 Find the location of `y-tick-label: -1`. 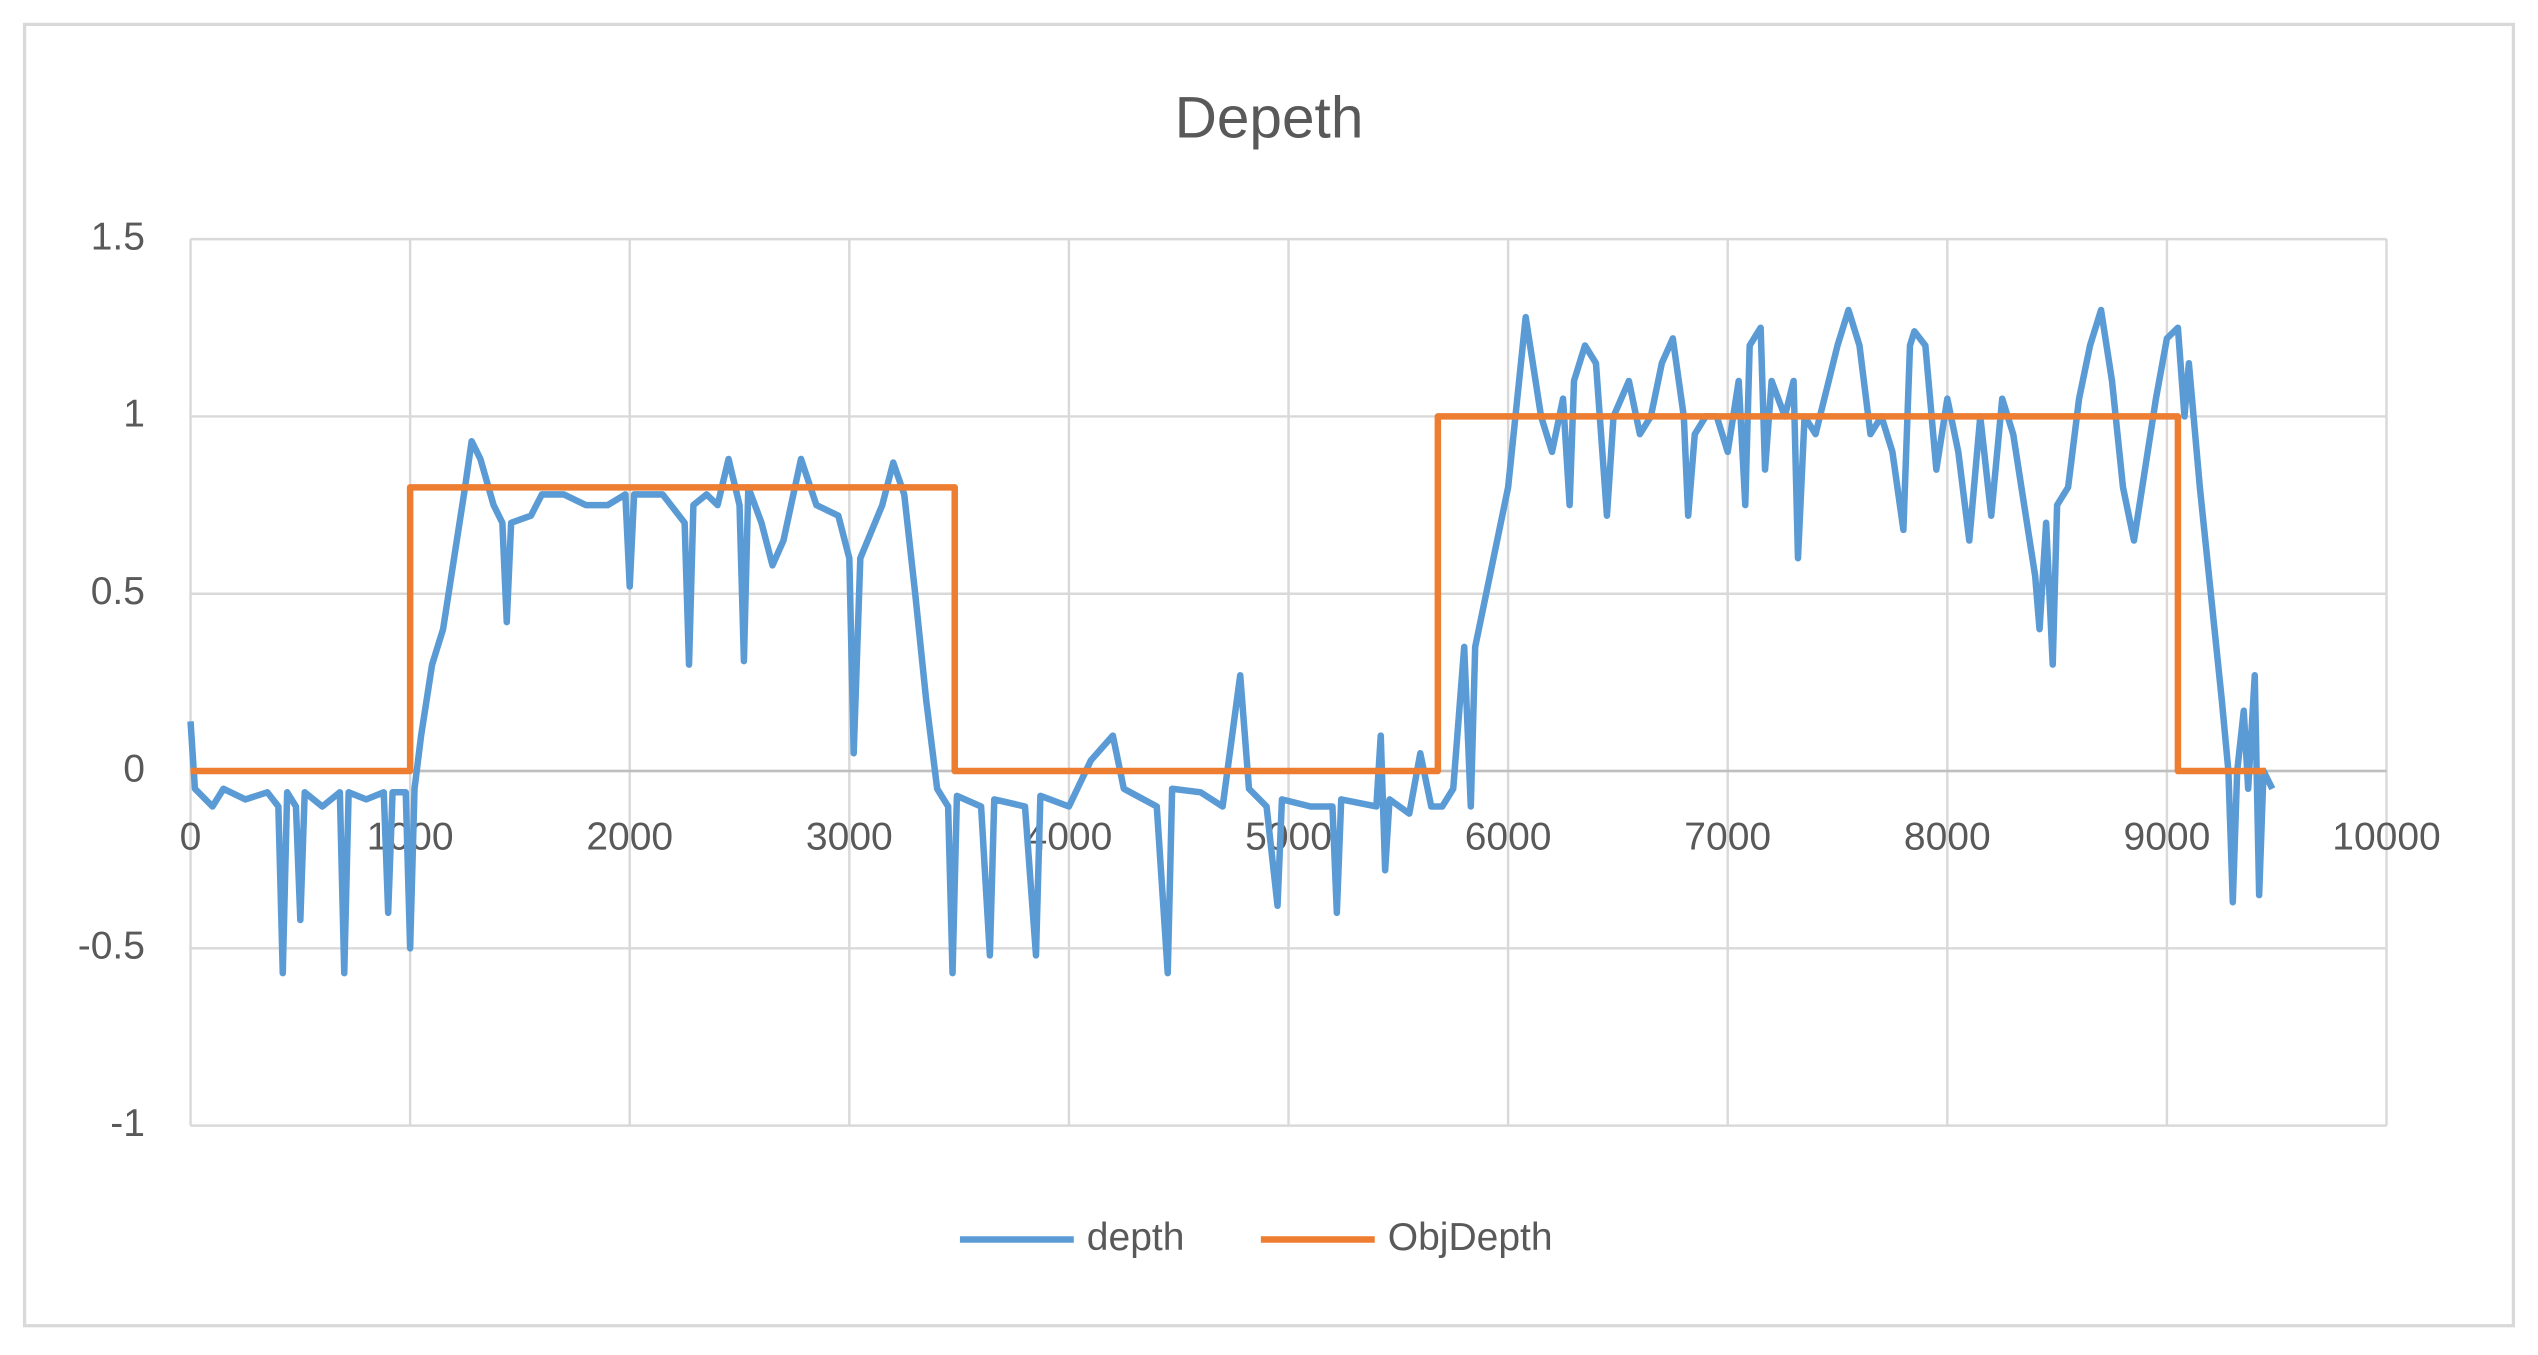

y-tick-label: -1 is located at coordinates (127, 1123).